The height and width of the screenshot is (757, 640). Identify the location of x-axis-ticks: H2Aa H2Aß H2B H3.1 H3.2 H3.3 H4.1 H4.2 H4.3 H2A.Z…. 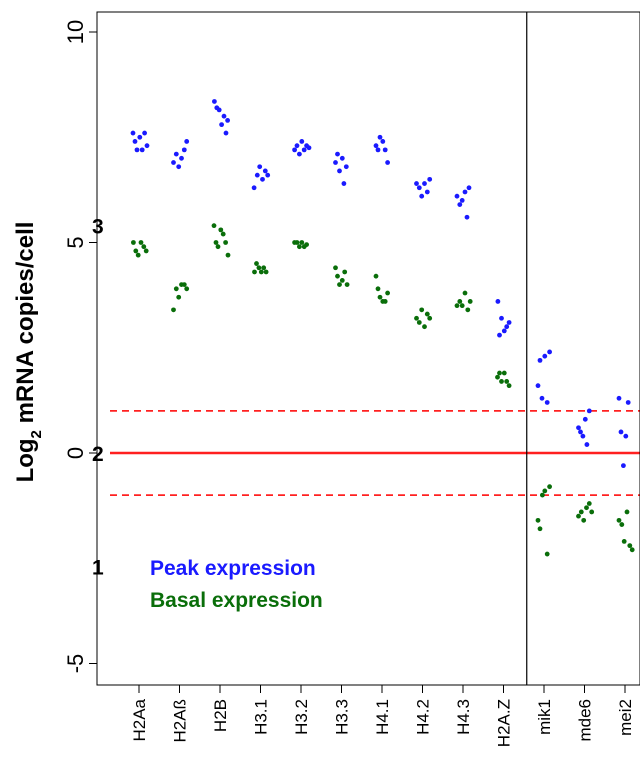
(382, 716).